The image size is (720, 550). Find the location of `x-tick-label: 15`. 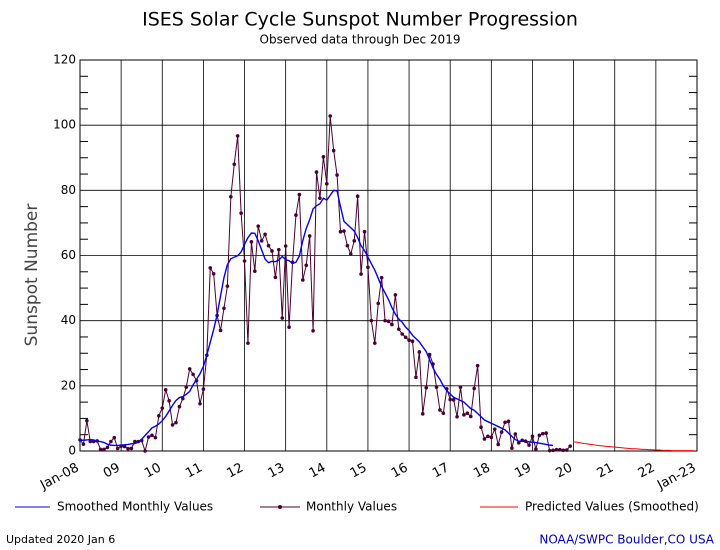

x-tick-label: 15 is located at coordinates (359, 470).